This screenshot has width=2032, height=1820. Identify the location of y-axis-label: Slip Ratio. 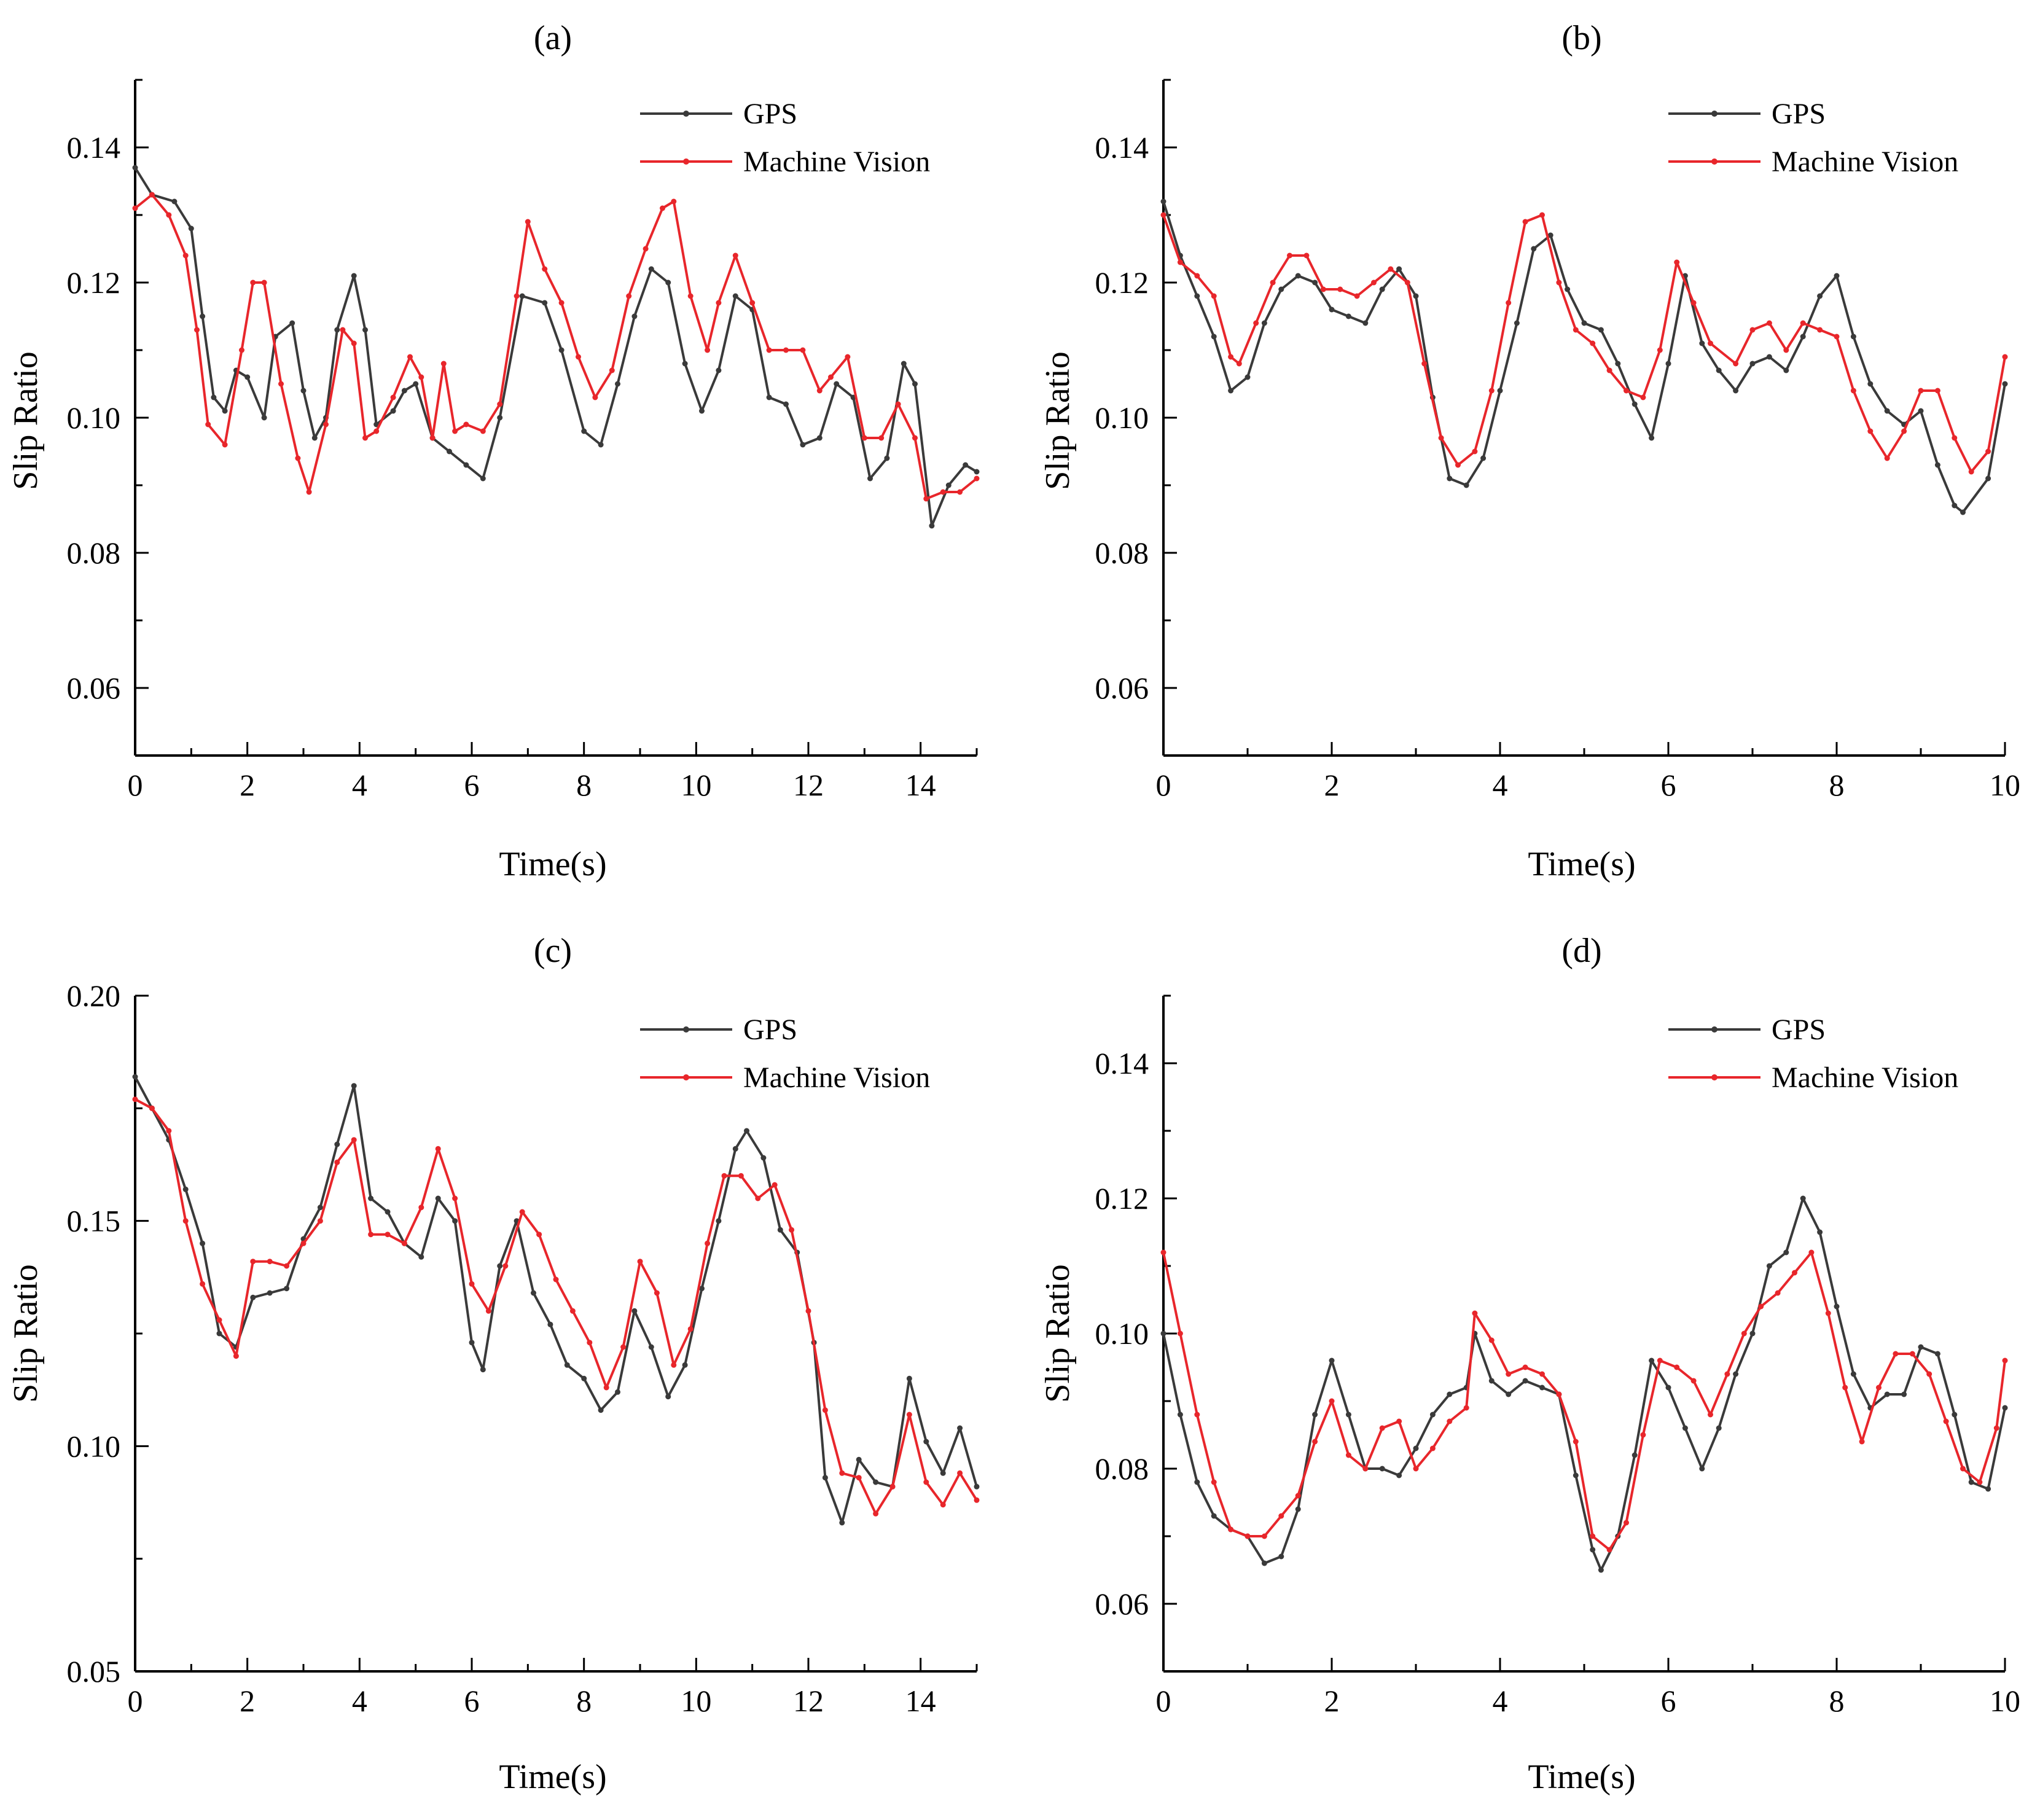
(26, 1333).